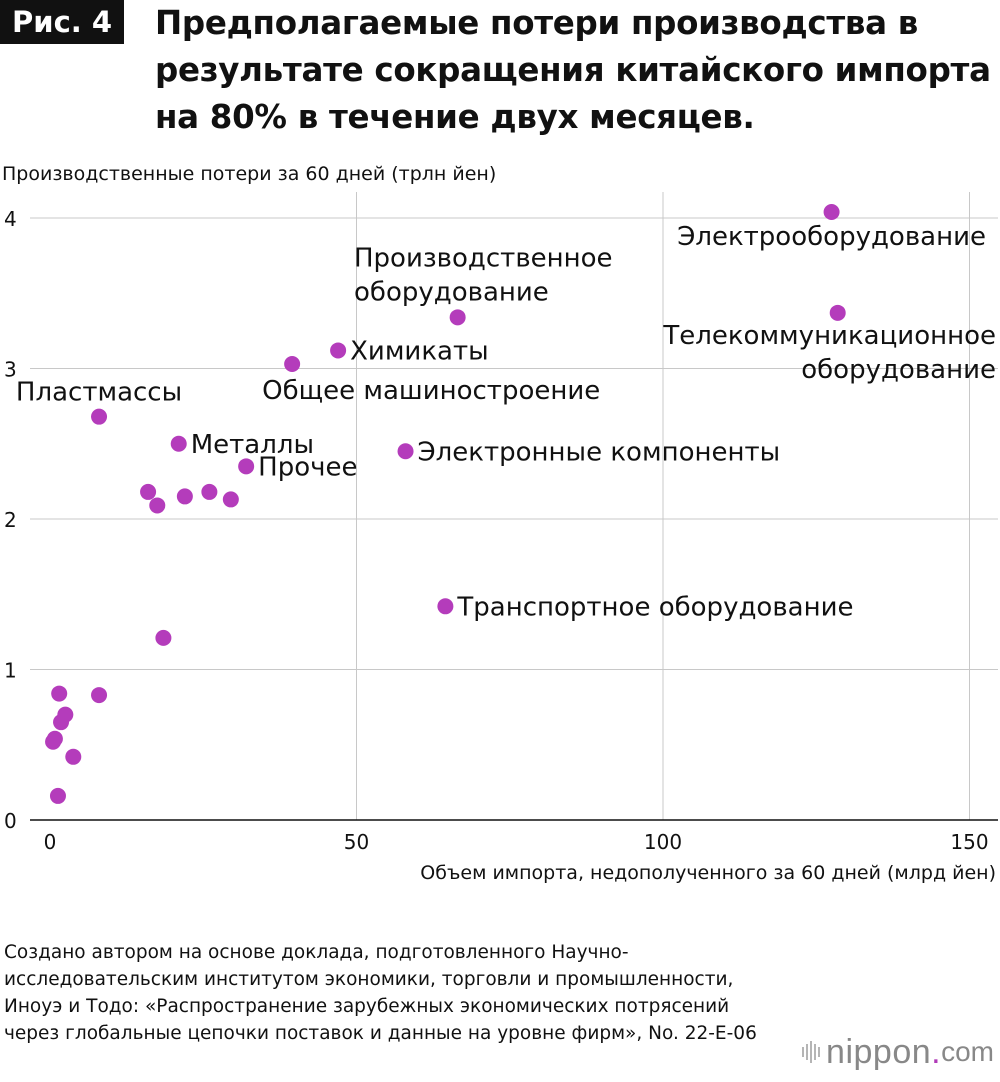  Describe the element at coordinates (483, 258) in the screenshot. I see `point-label-line: Производственное` at that location.